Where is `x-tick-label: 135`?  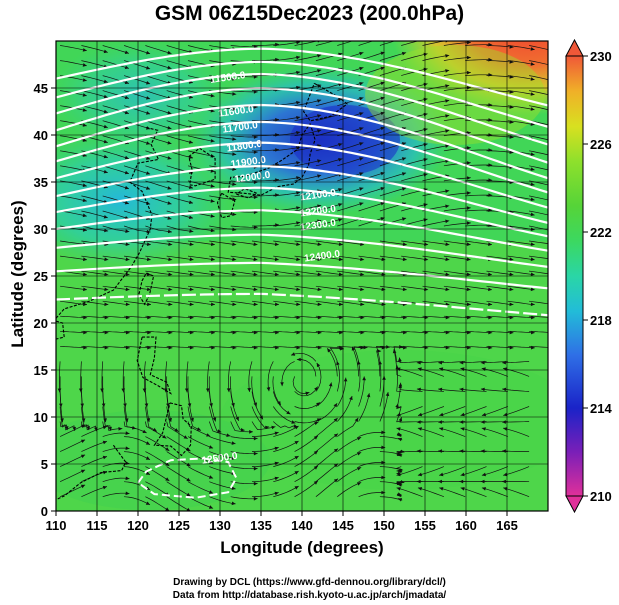
x-tick-label: 135 is located at coordinates (261, 525).